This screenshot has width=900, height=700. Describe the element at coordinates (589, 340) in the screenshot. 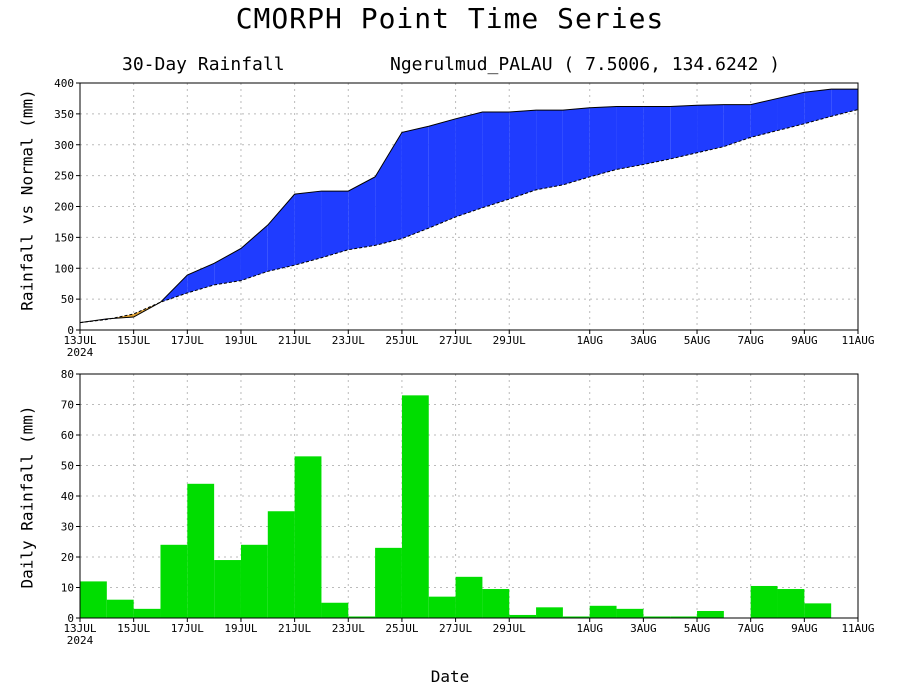

I see `top-x-tick-label: 1AUG` at that location.